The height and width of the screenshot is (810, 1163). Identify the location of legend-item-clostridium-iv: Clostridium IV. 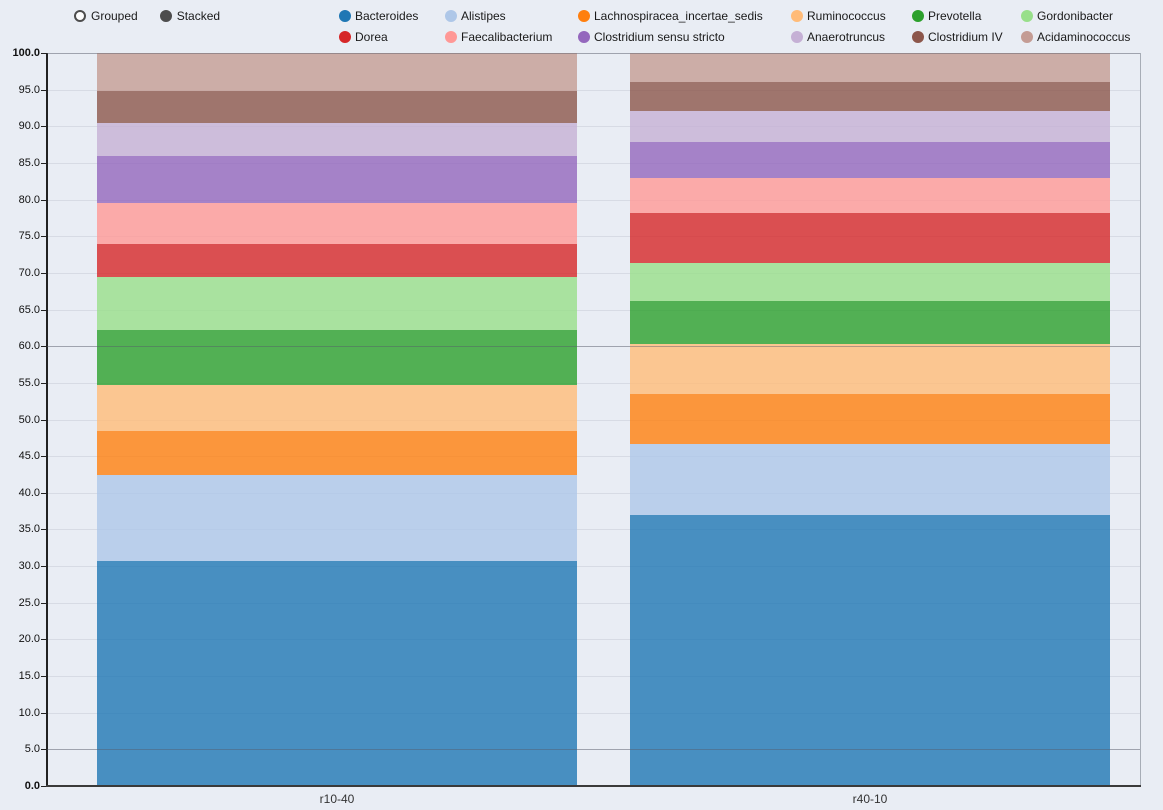
(966, 37).